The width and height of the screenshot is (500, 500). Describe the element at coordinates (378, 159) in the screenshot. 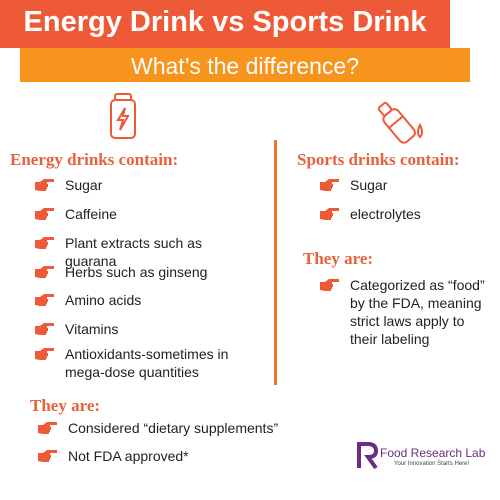

I see `section-heading: Sports drinks contain:` at that location.